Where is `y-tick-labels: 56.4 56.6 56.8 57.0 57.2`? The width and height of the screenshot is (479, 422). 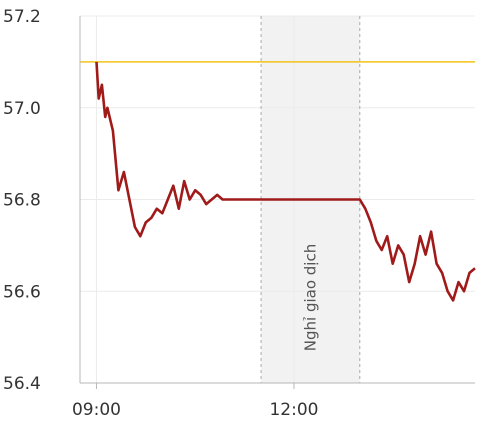 y-tick-labels: 56.4 56.6 56.8 57.0 57.2 is located at coordinates (22, 200).